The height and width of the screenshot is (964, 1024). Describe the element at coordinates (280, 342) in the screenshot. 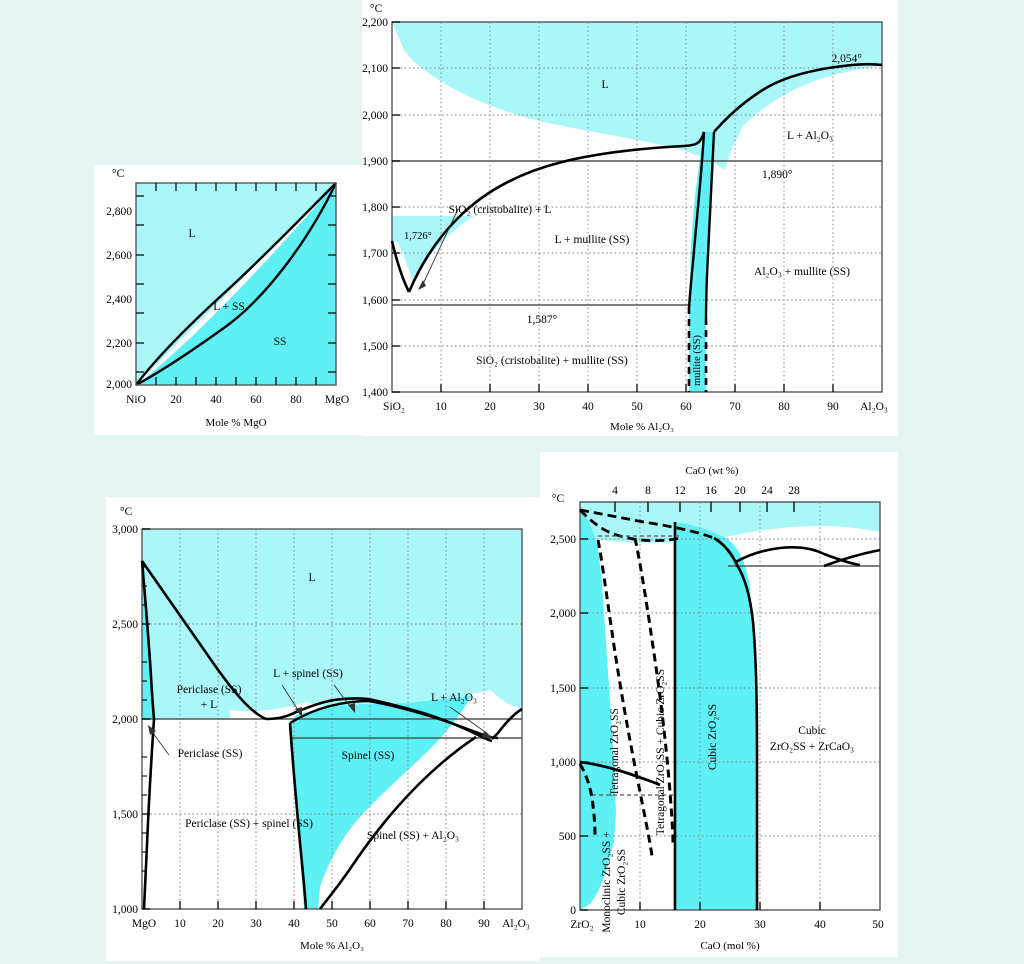

I see `region-label-ss: SS` at that location.